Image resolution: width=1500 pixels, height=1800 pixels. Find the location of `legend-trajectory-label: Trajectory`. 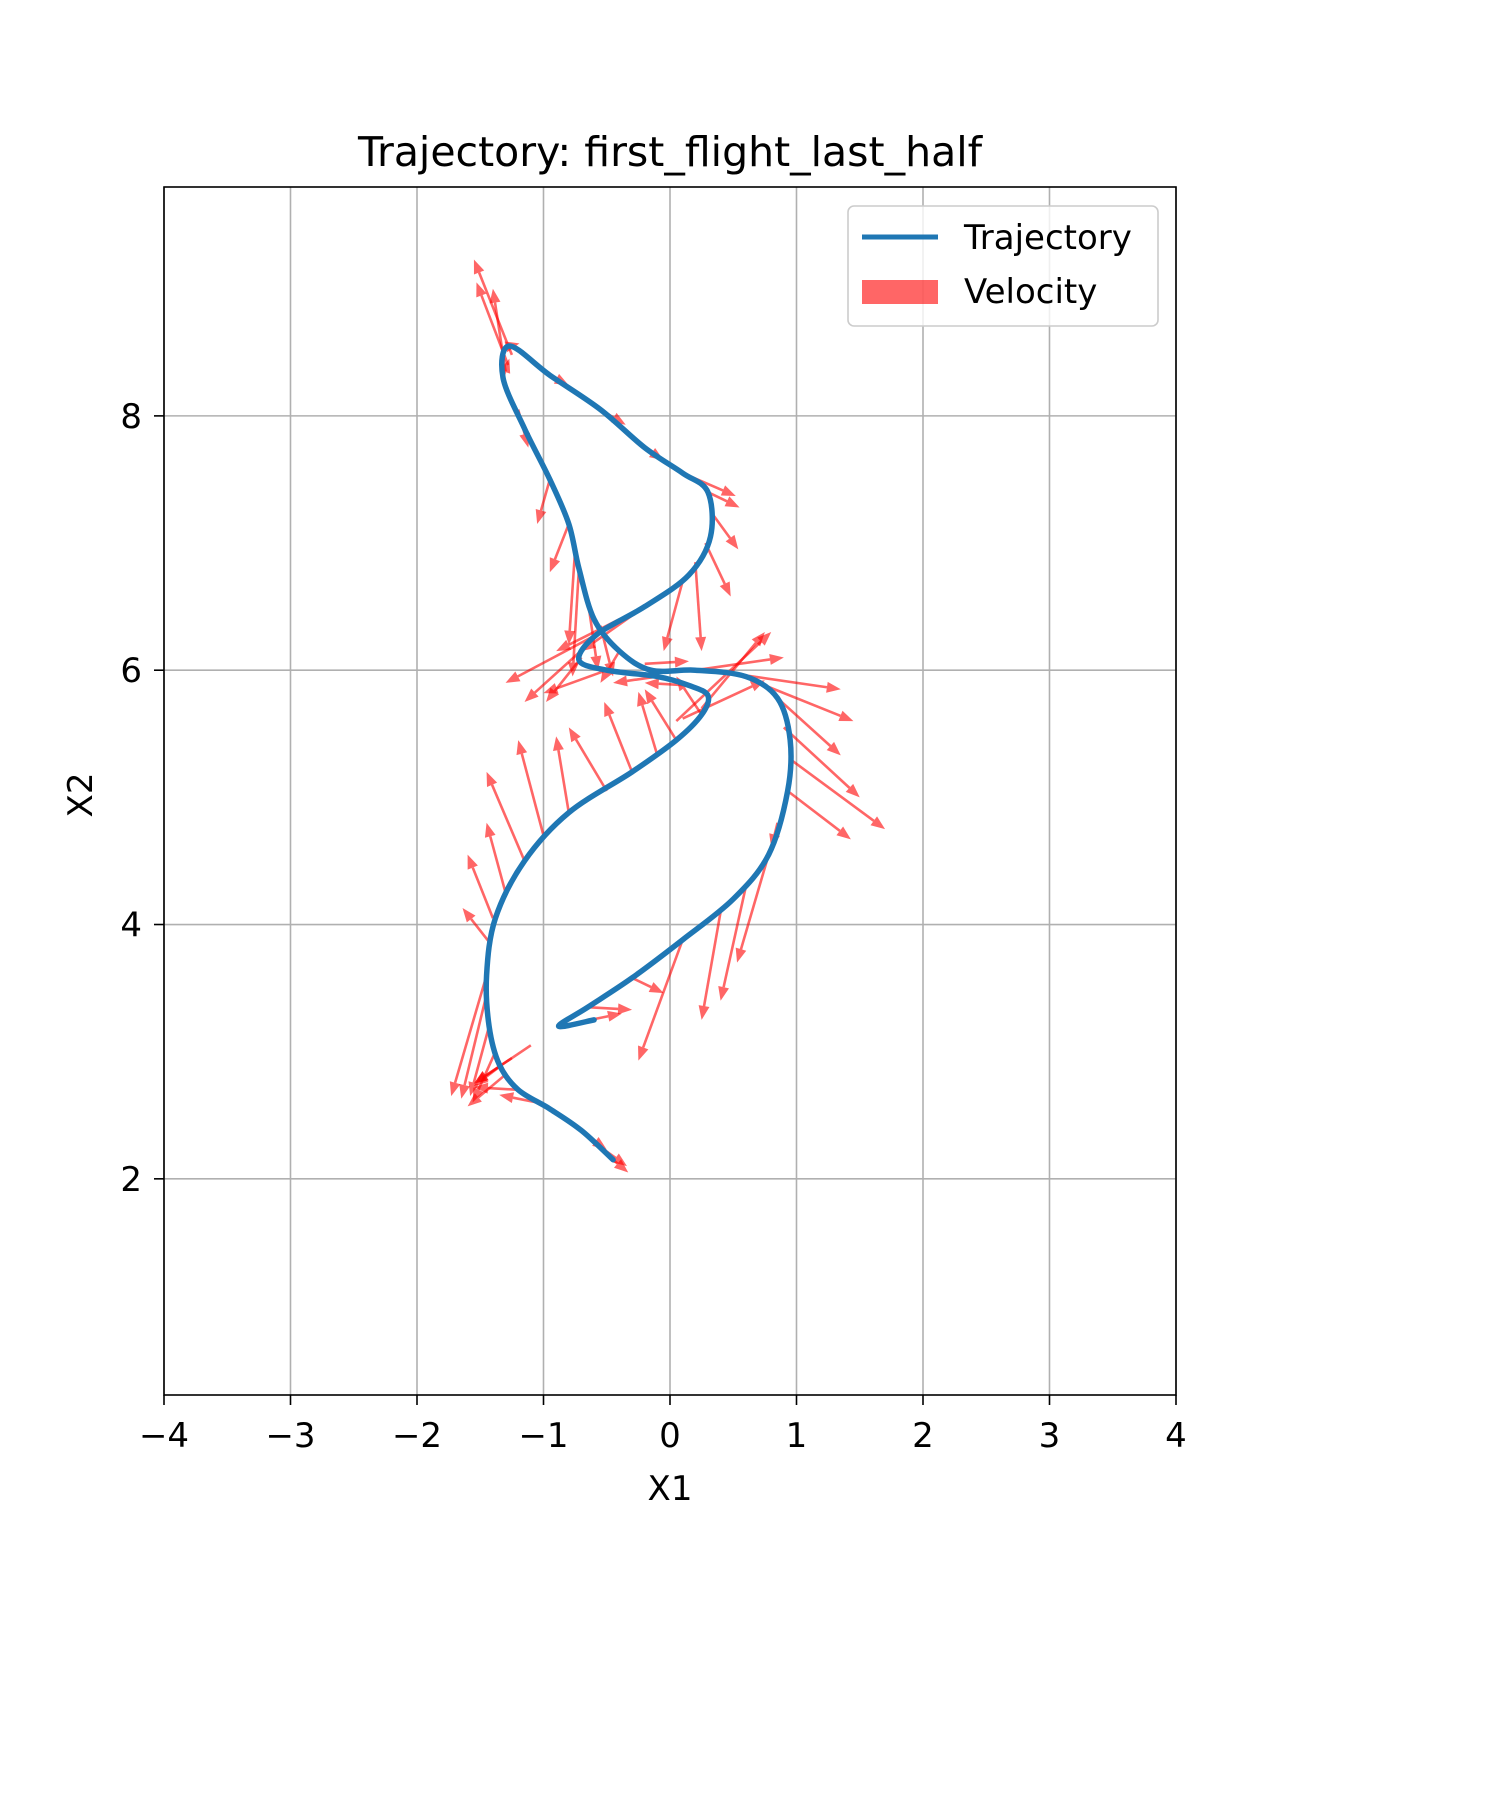

legend-trajectory-label: Trajectory is located at coordinates (1047, 238).